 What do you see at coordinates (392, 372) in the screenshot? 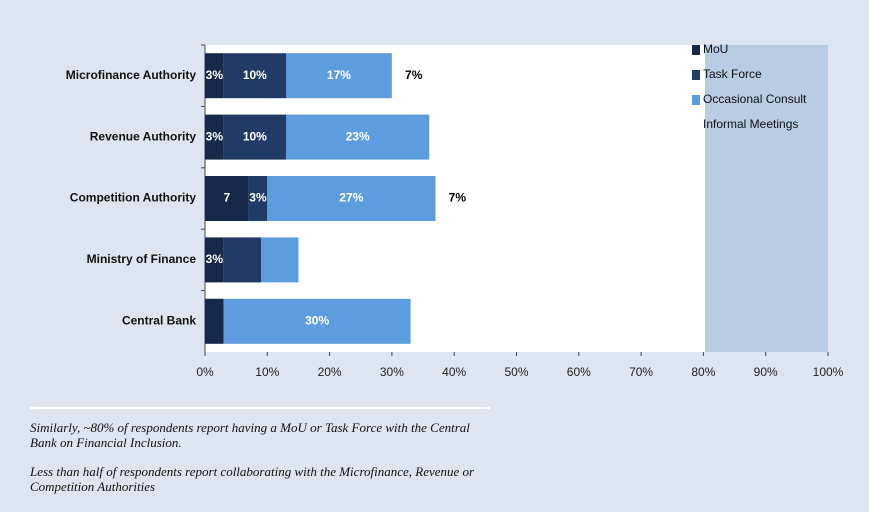
I see `x-tick-label: 30%` at bounding box center [392, 372].